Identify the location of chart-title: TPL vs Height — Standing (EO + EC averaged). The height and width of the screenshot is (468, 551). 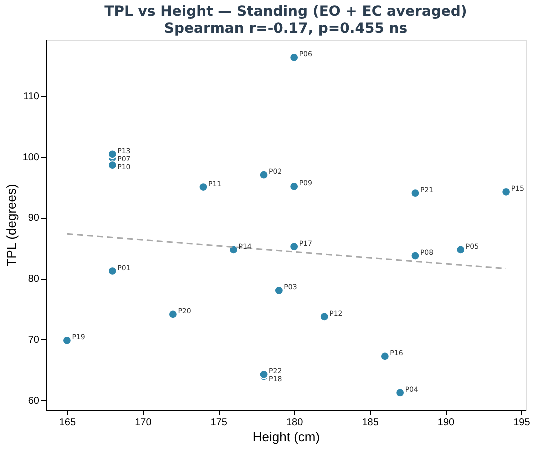
(286, 12).